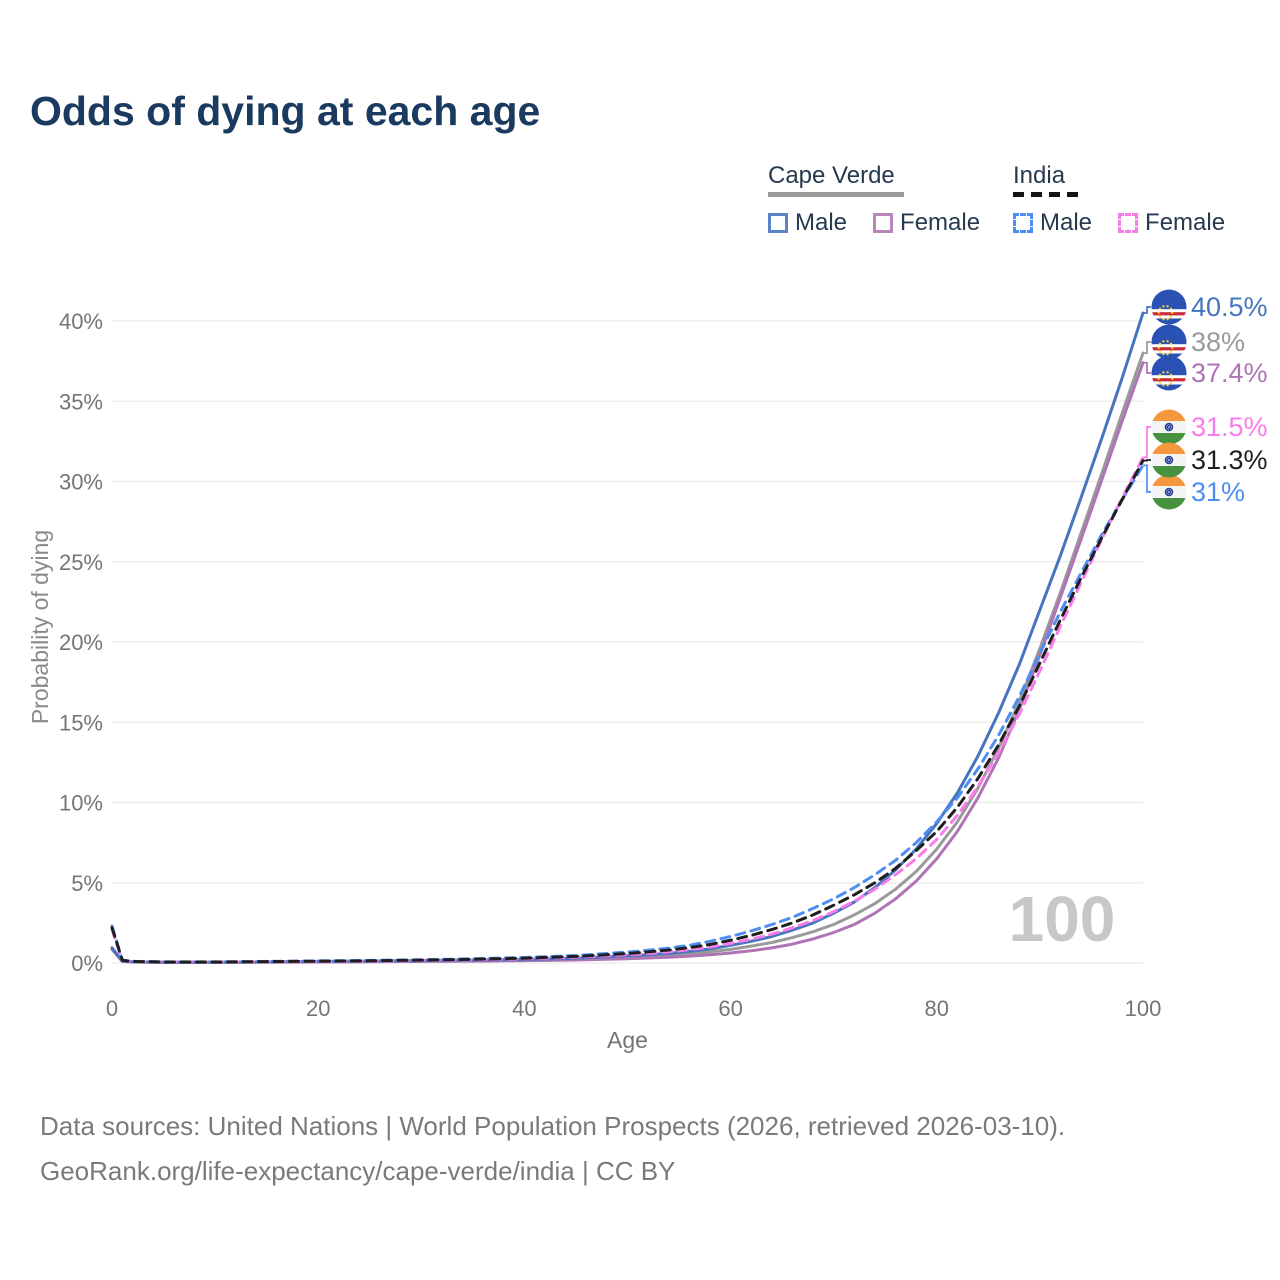 This screenshot has width=1280, height=1280. What do you see at coordinates (730, 1008) in the screenshot?
I see `x-tick-label: 60` at bounding box center [730, 1008].